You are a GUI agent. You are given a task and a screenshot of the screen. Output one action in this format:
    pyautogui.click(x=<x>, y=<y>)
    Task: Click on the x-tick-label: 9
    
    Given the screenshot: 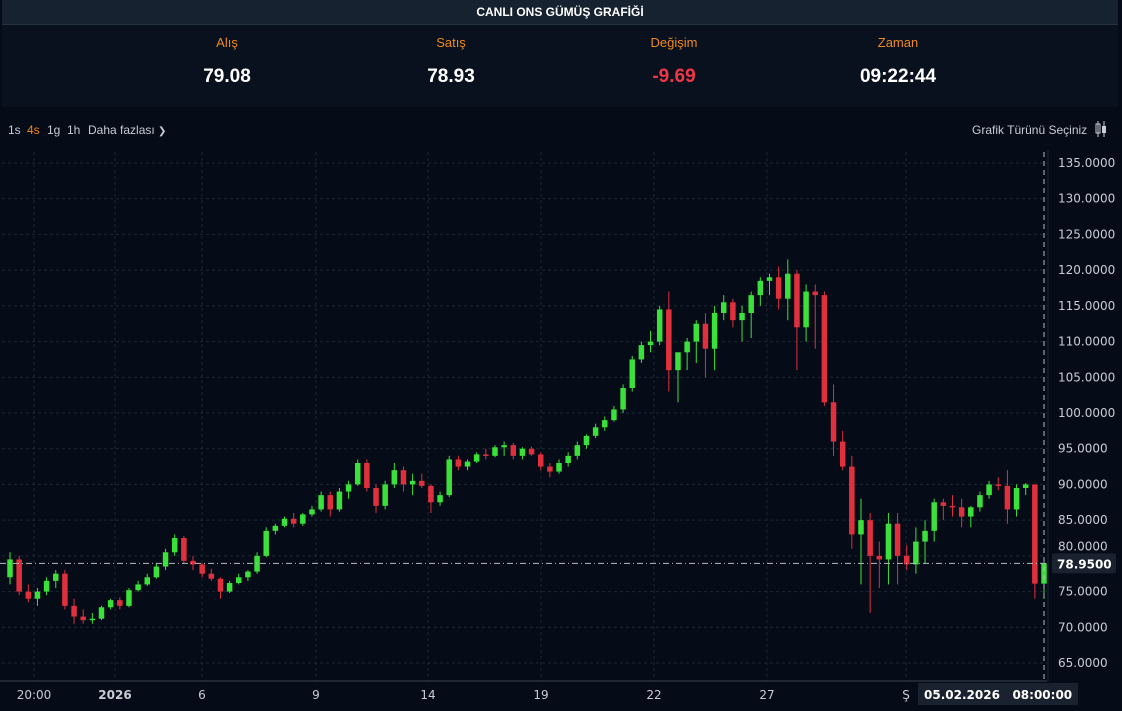 What is the action you would take?
    pyautogui.click(x=316, y=695)
    